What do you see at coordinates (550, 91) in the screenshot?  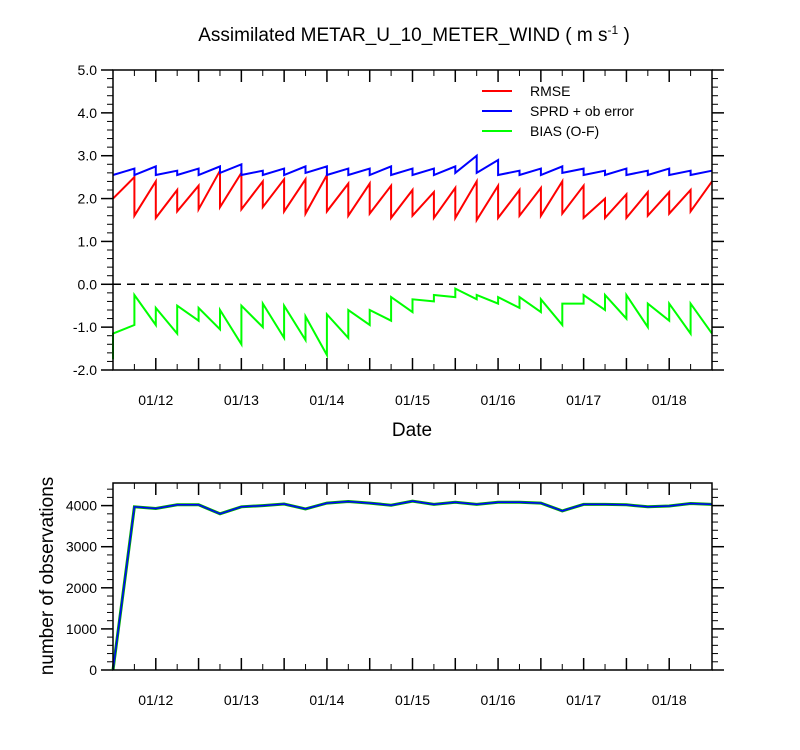 I see `legend-label: RMSE` at bounding box center [550, 91].